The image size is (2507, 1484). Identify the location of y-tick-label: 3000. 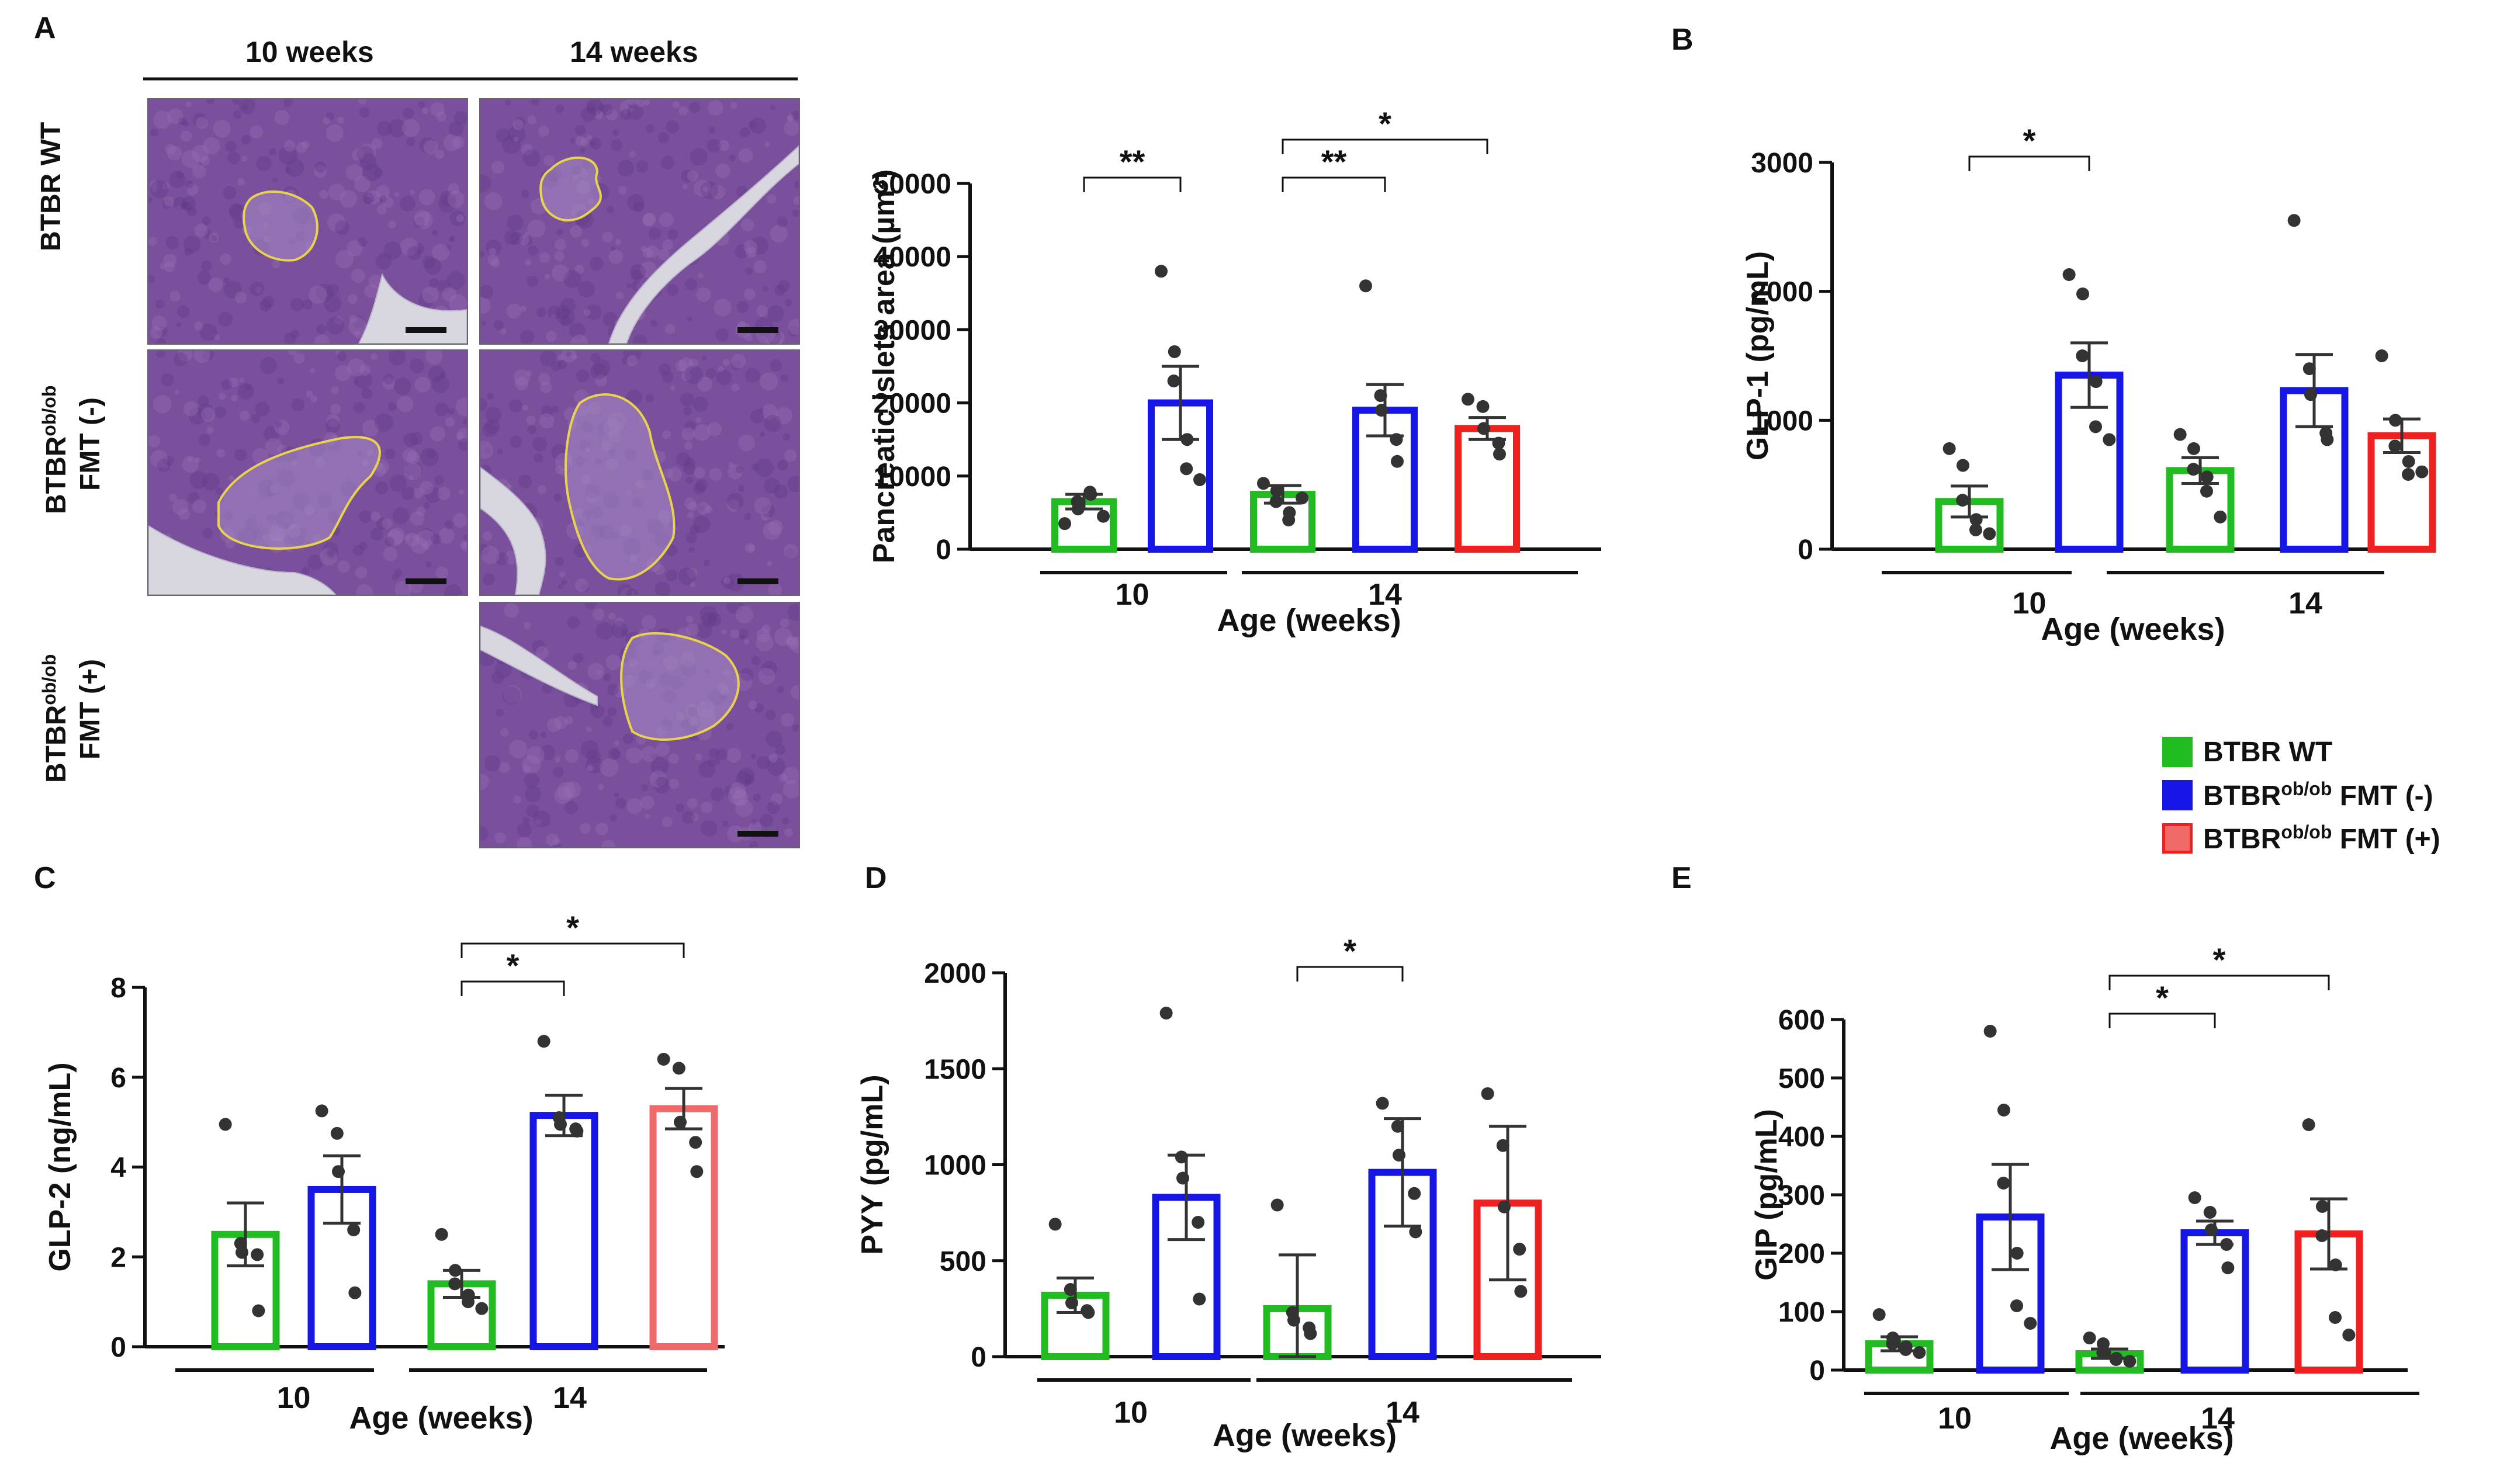
(1782, 163).